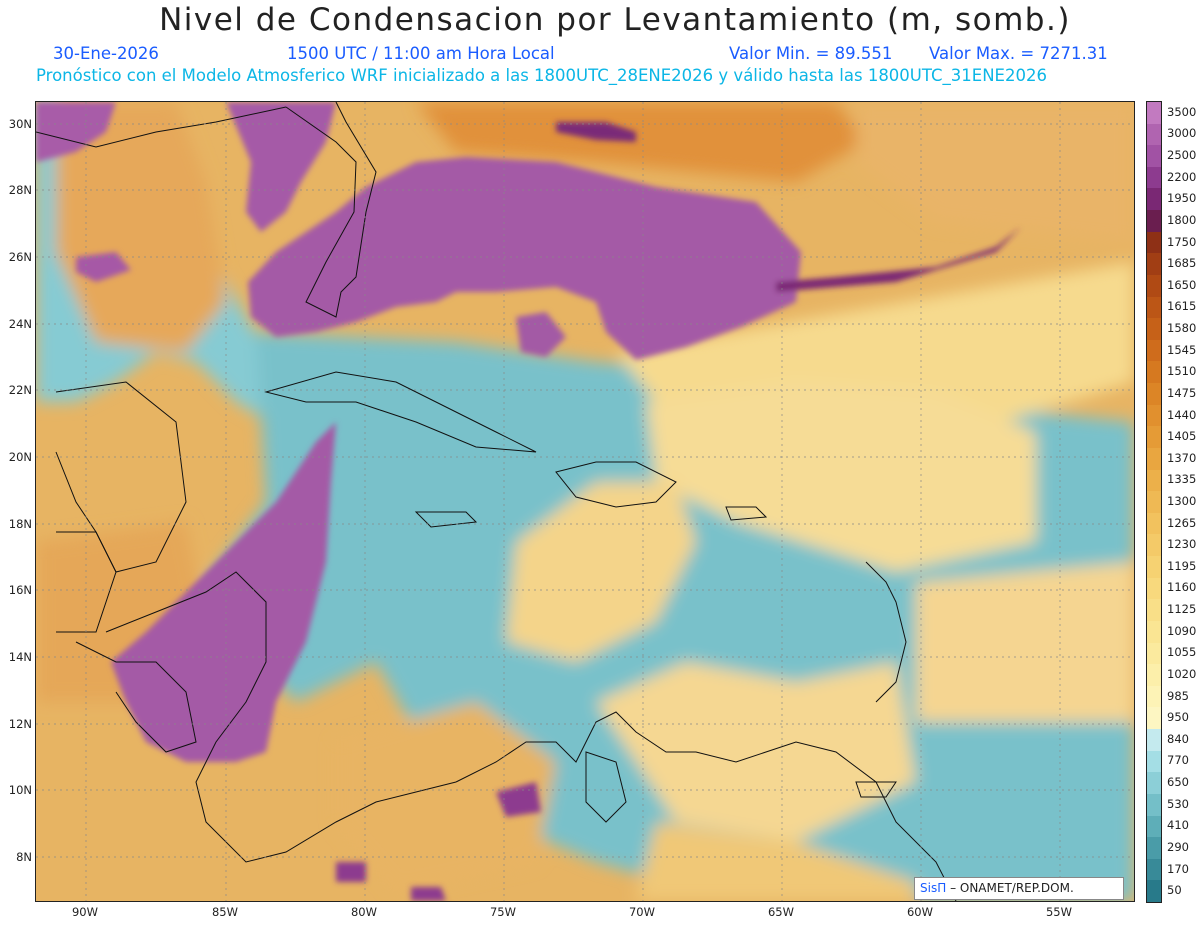  What do you see at coordinates (811, 53) in the screenshot?
I see `min-value: Valor Min. = 89.551` at bounding box center [811, 53].